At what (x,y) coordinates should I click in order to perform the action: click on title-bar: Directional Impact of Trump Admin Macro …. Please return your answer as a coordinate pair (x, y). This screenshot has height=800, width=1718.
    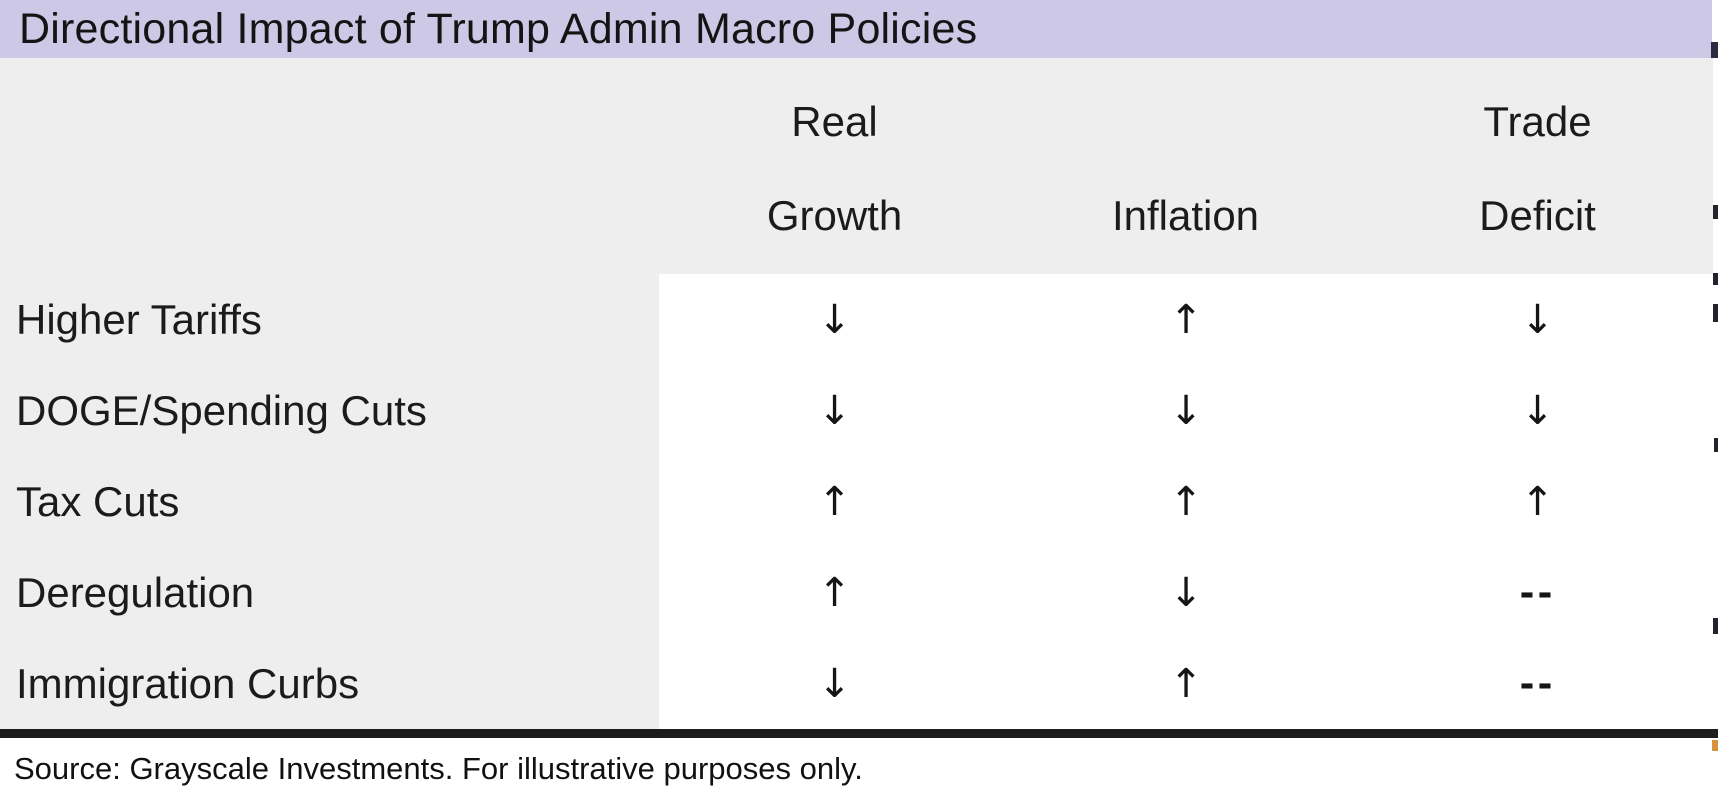
    Looking at the image, I should click on (856, 29).